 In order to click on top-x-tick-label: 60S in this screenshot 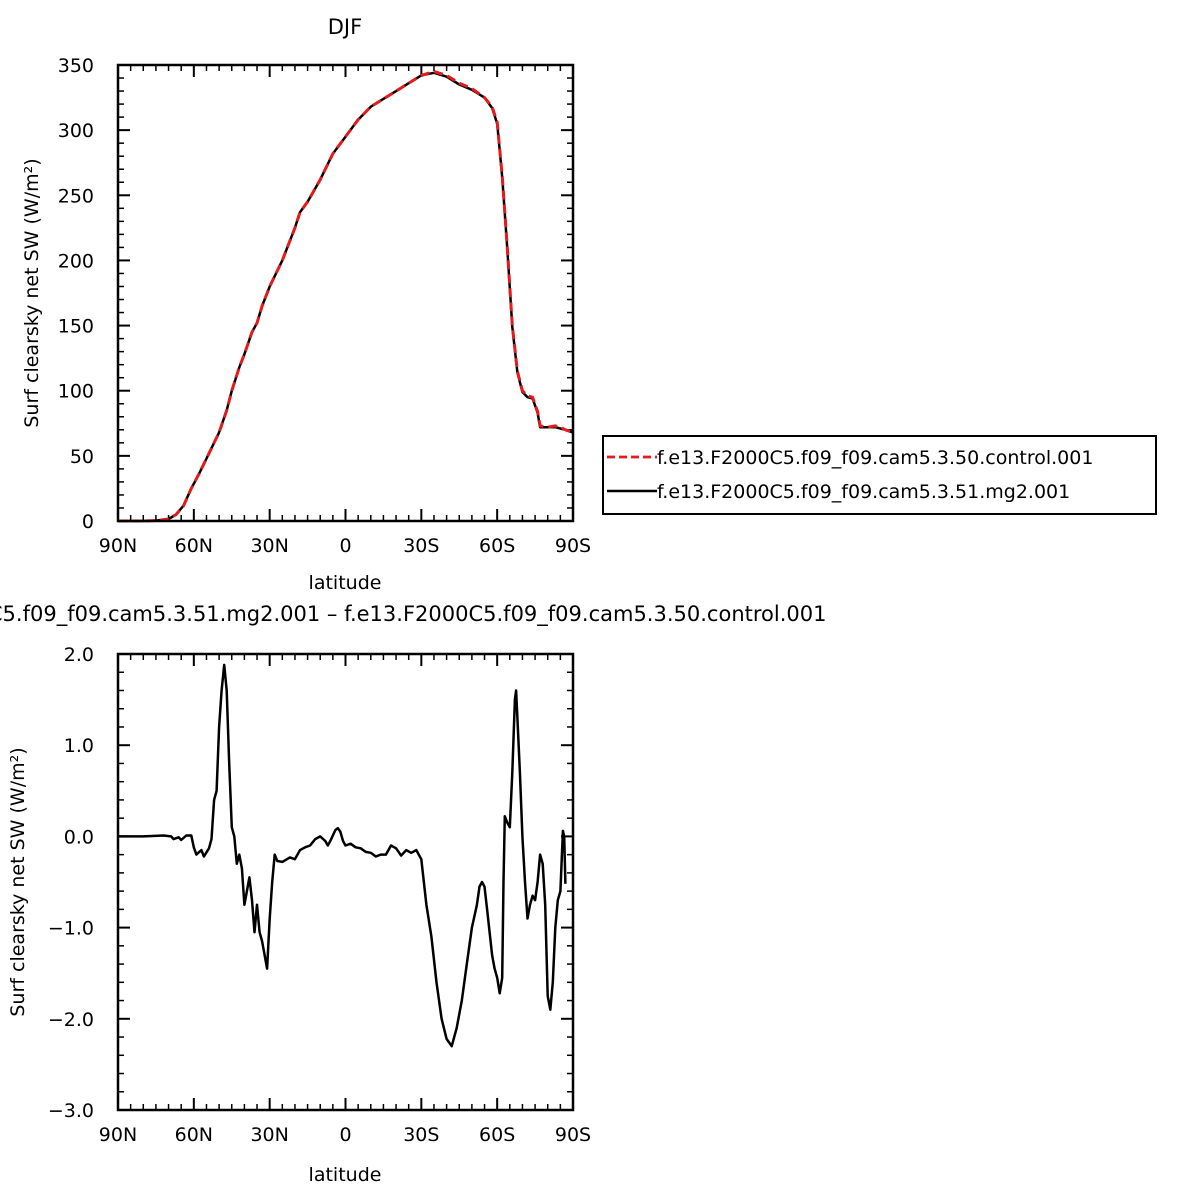, I will do `click(497, 546)`.